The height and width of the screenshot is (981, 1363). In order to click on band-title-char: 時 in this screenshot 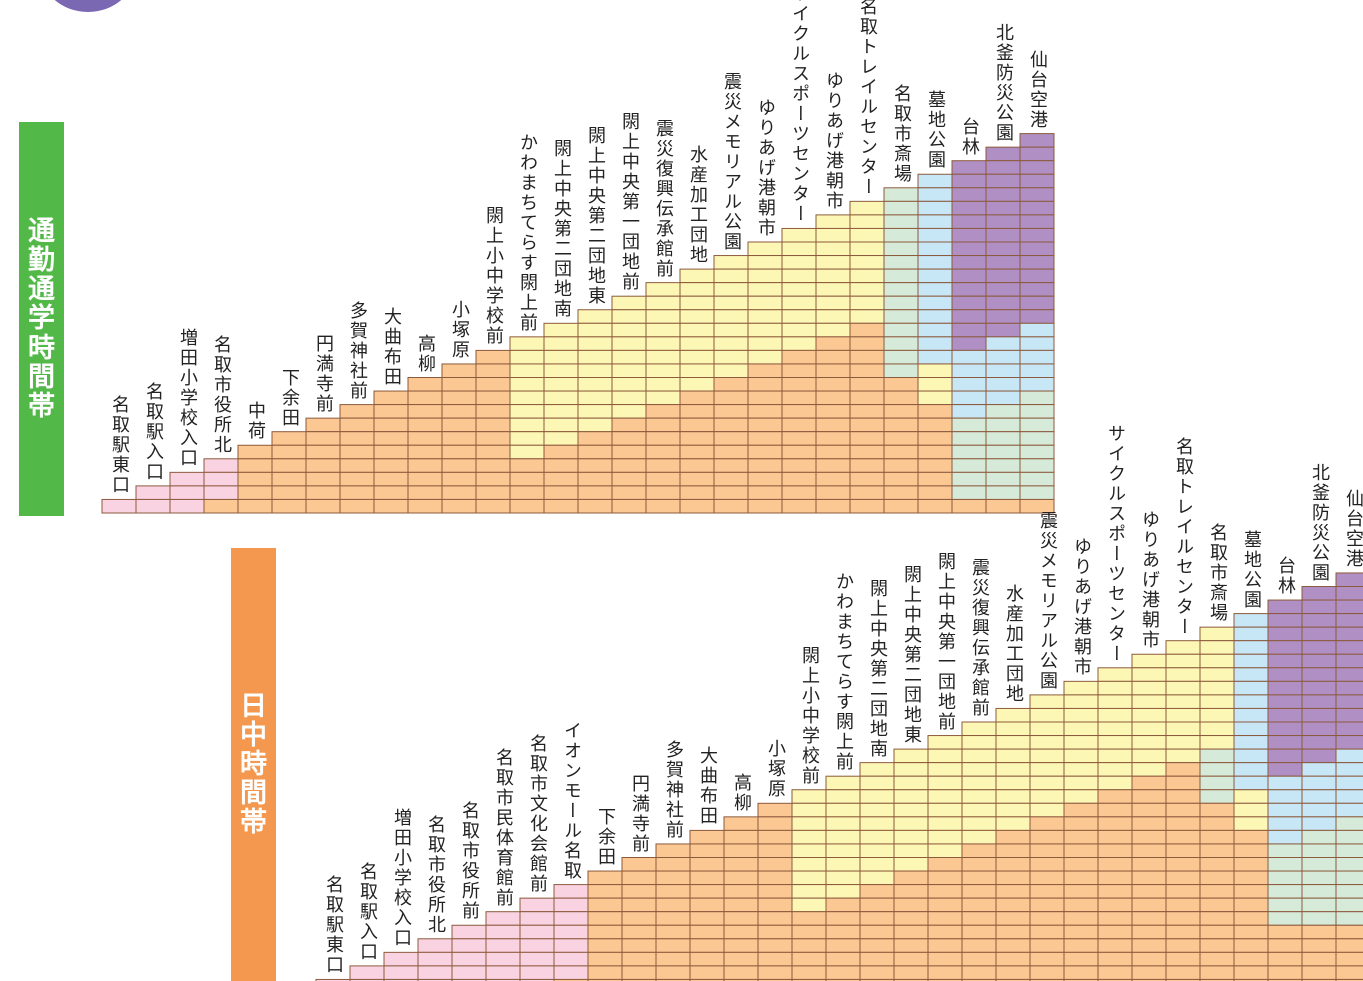, I will do `click(41, 348)`.